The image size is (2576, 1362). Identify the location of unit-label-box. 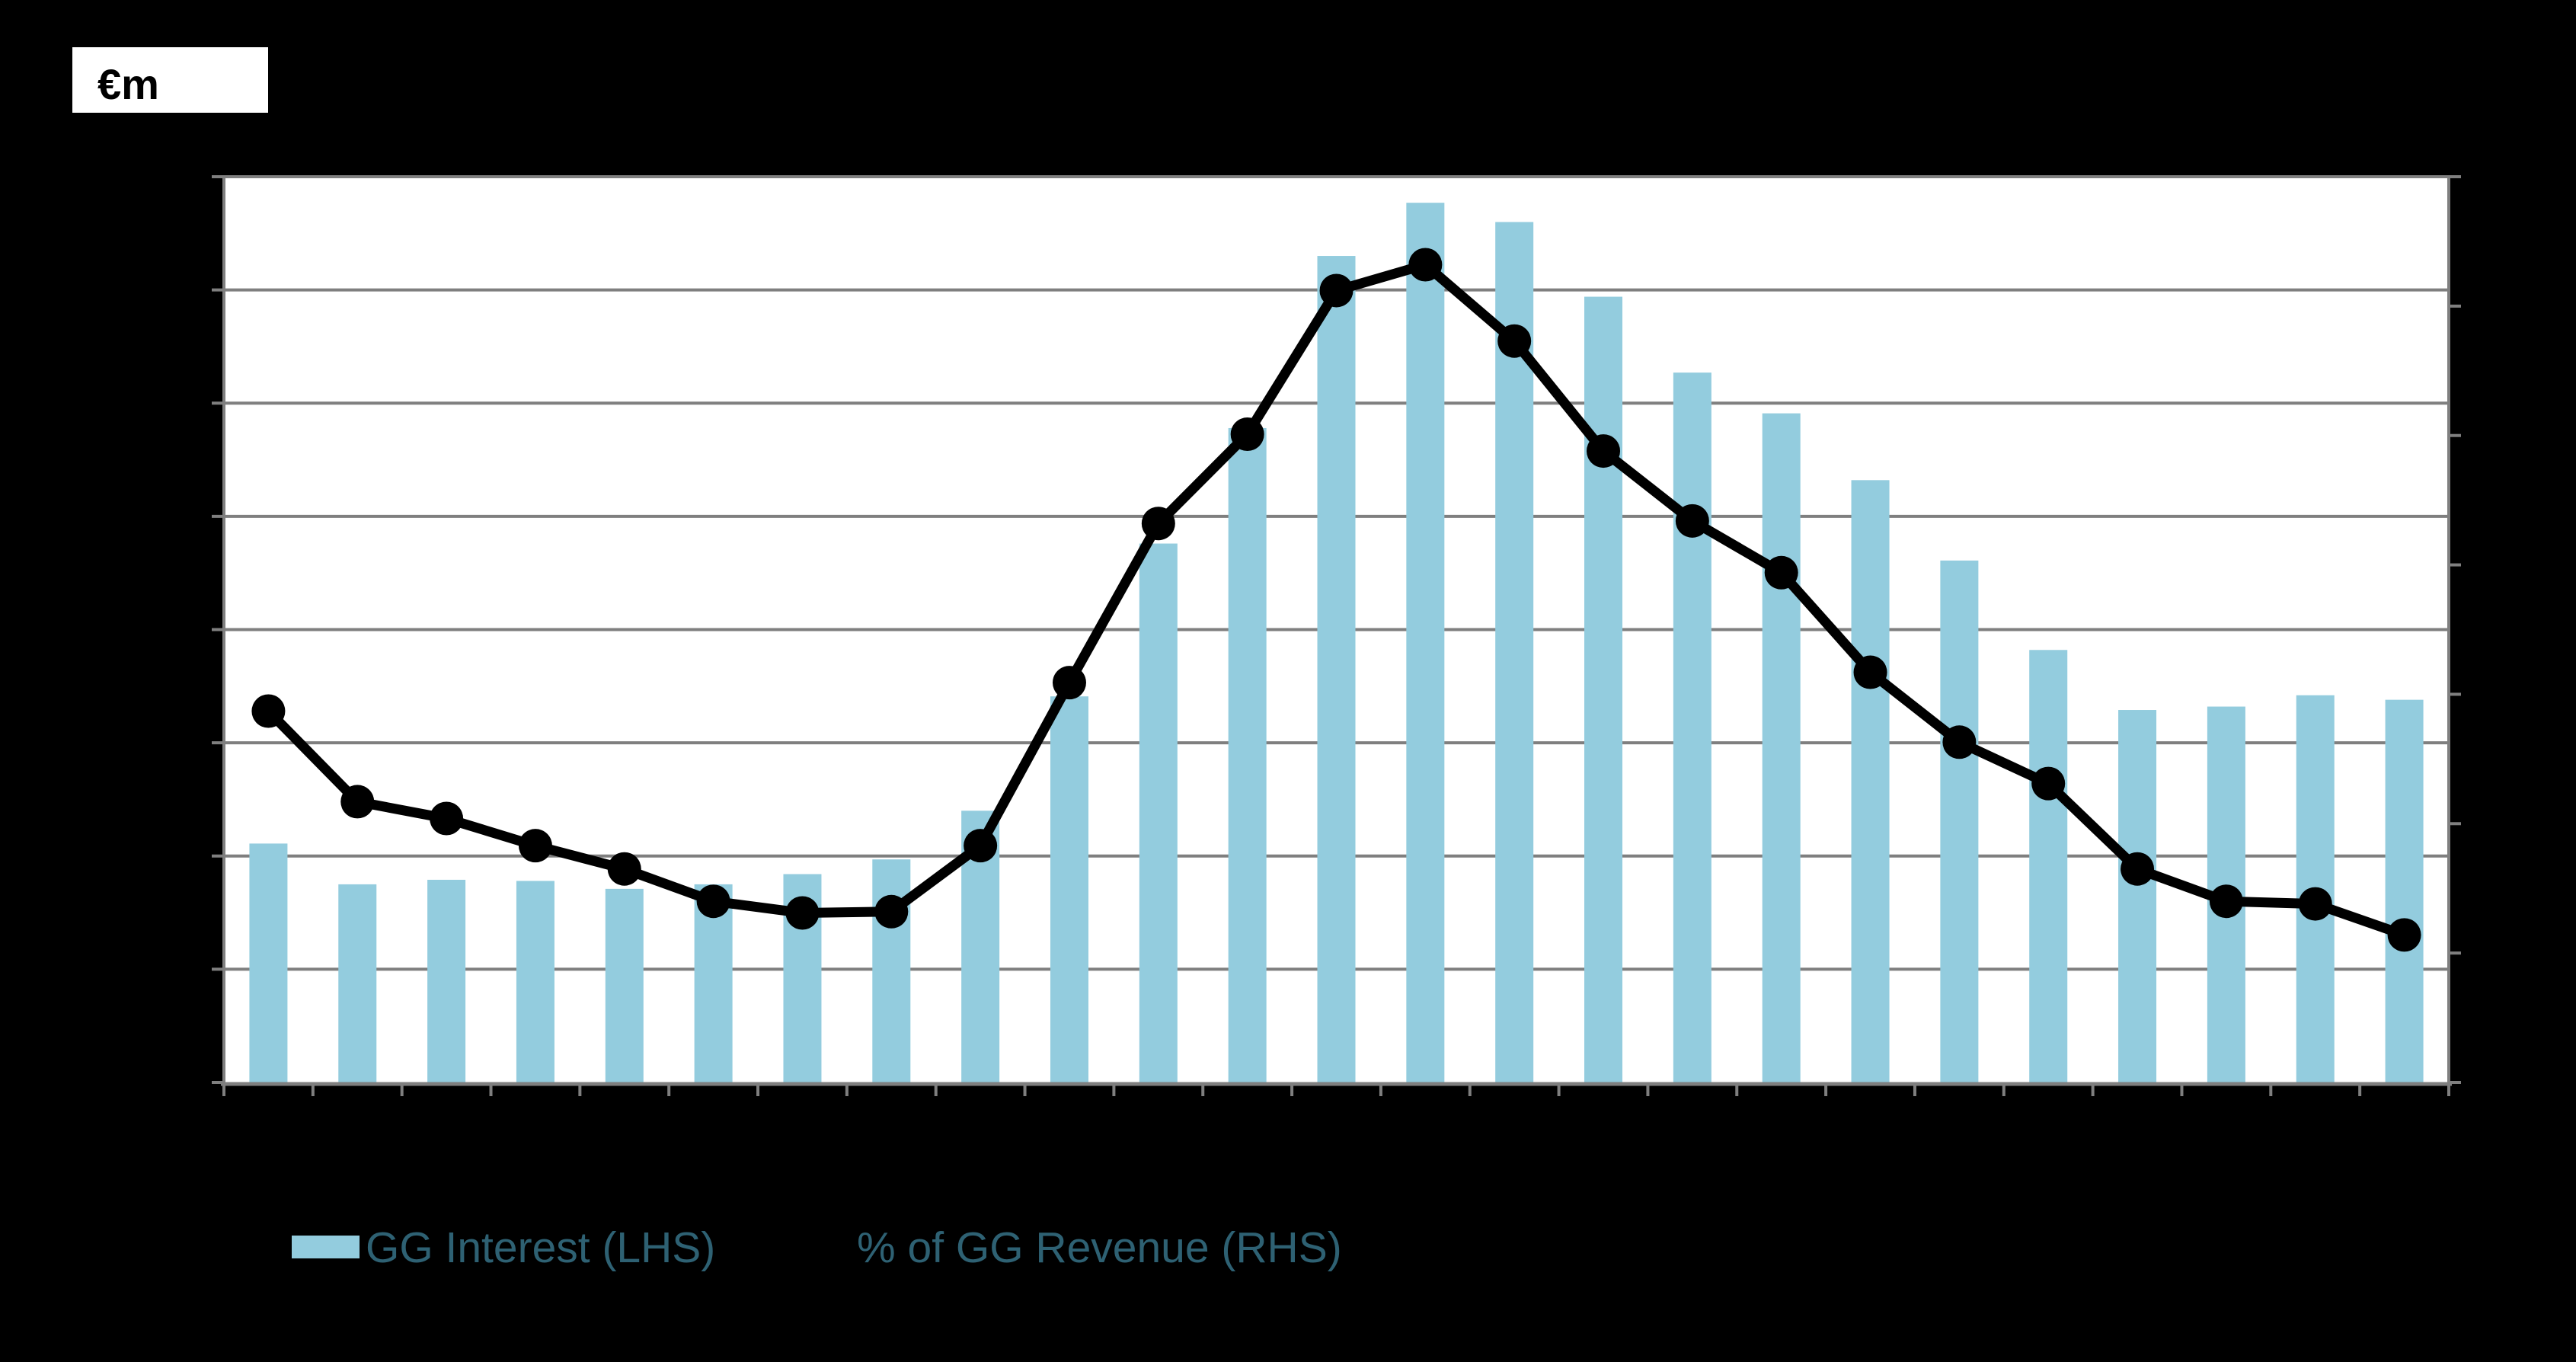
(170, 80).